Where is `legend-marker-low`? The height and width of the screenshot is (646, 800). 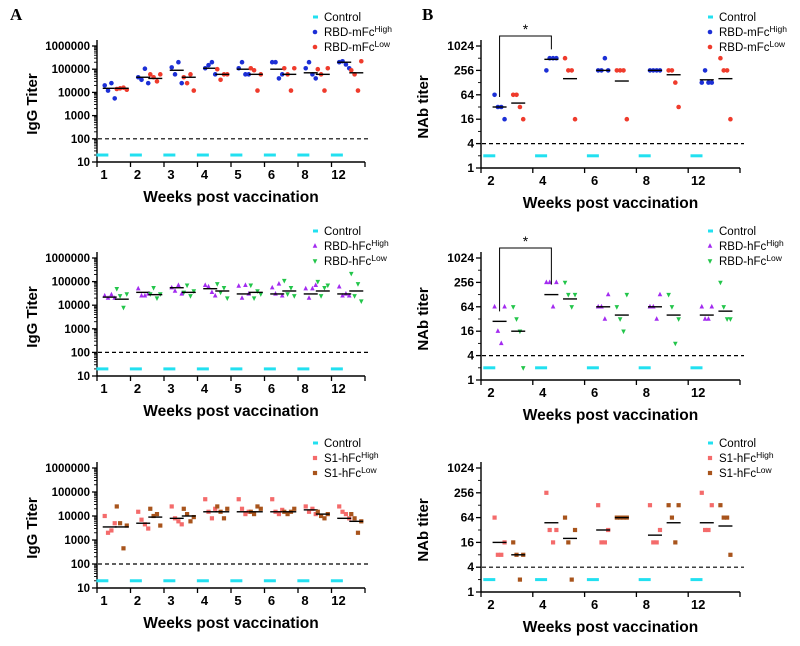
legend-marker-low is located at coordinates (710, 47).